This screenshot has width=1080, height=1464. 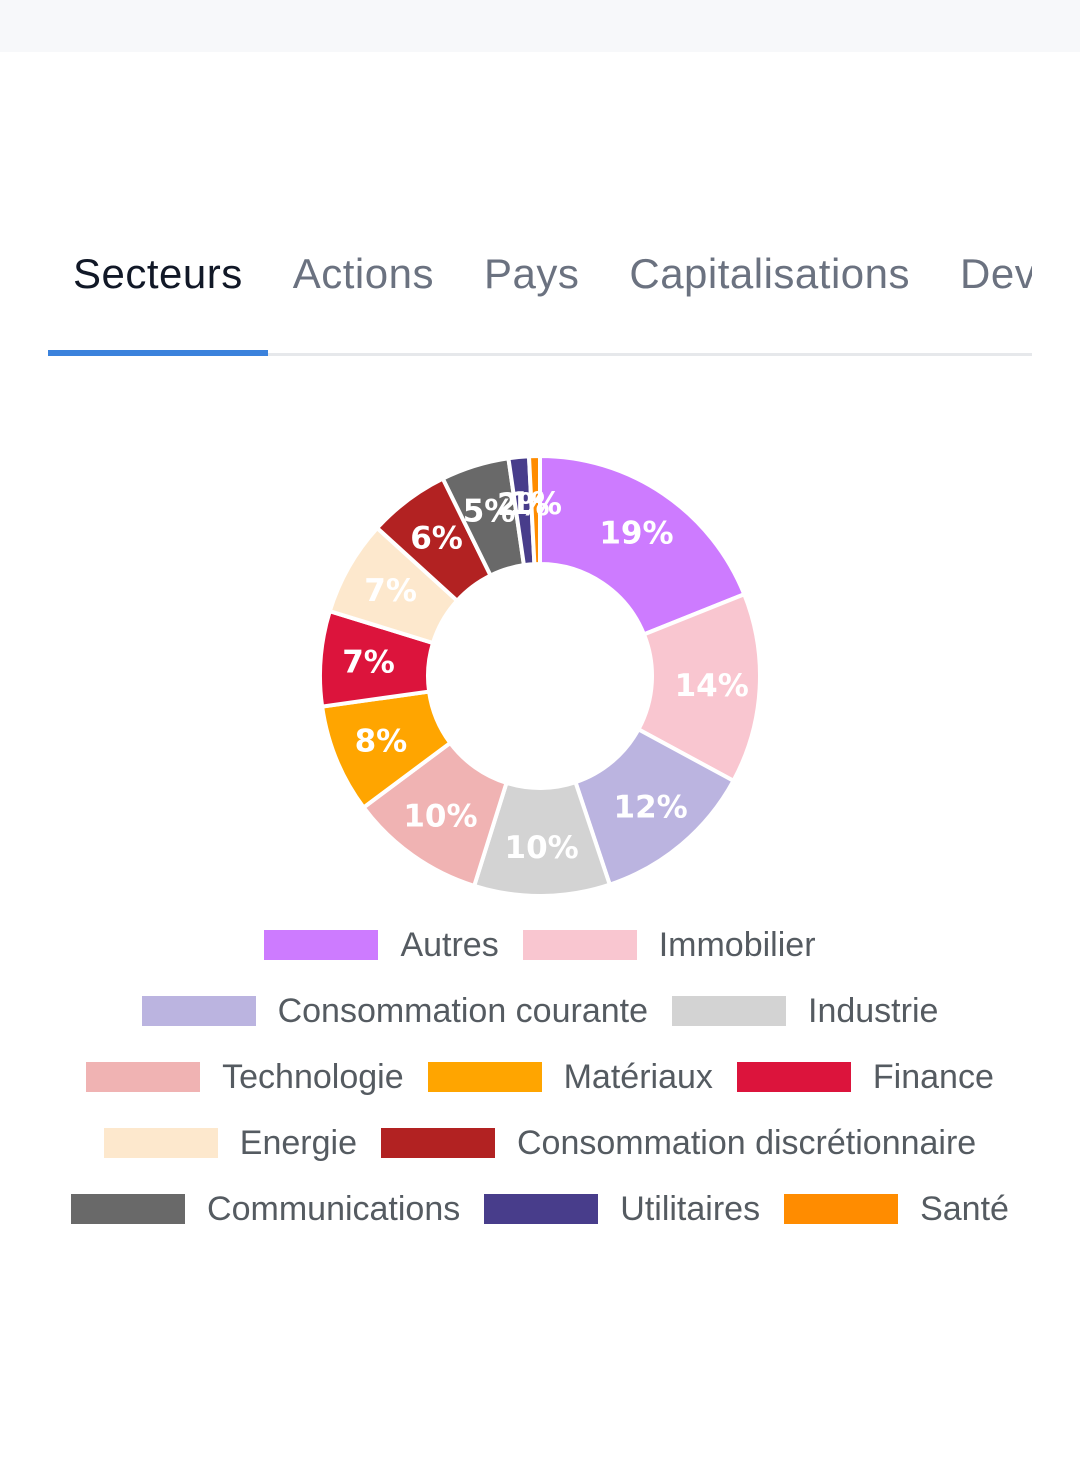 I want to click on sector-donut-chart: 19% 14% 12% 10% 10% 8% 7% 7% 6%5%2%1%, so click(x=540, y=675).